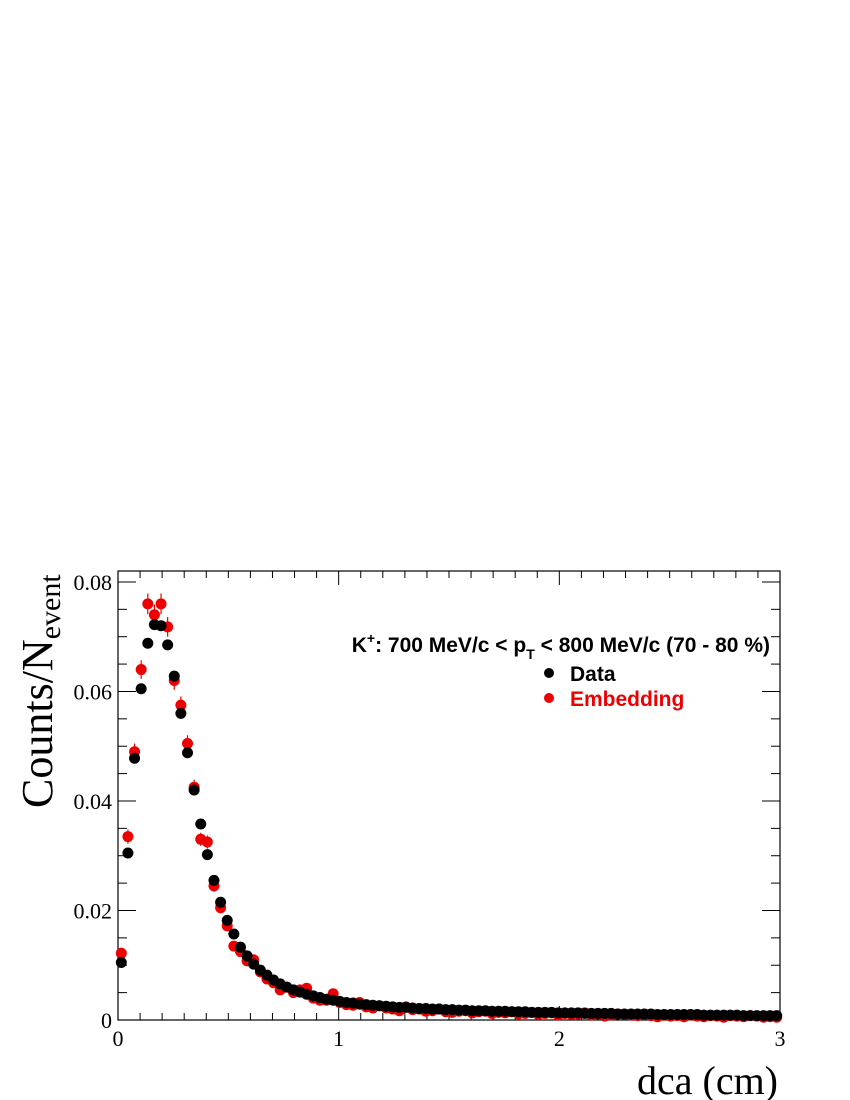  What do you see at coordinates (627, 699) in the screenshot?
I see `legend-label-embedding: Embedding` at bounding box center [627, 699].